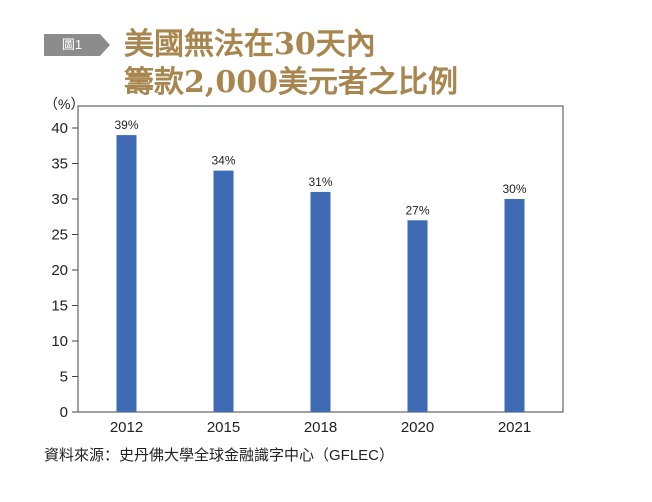 The image size is (652, 502). I want to click on y-tick-label: 30, so click(59, 199).